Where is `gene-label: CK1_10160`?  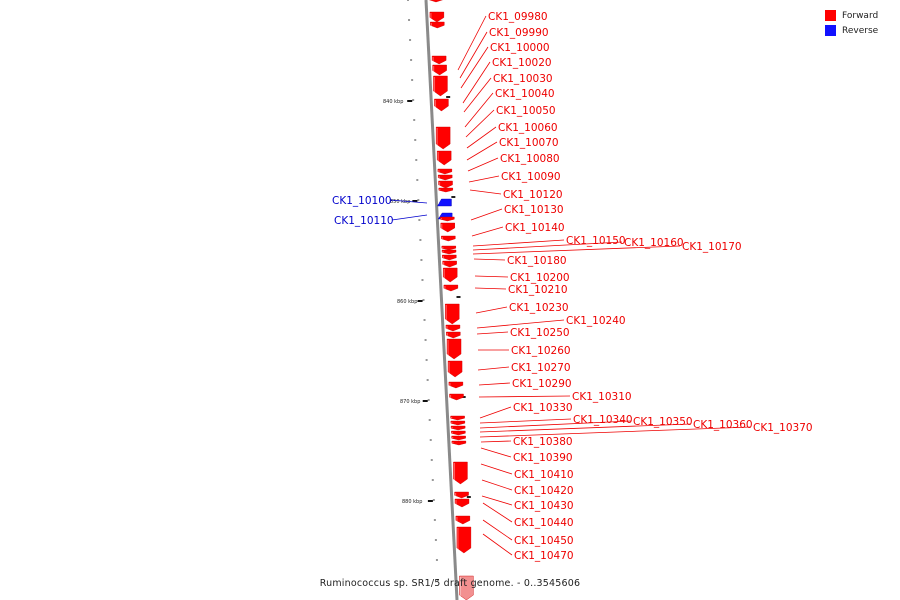 gene-label: CK1_10160 is located at coordinates (654, 243).